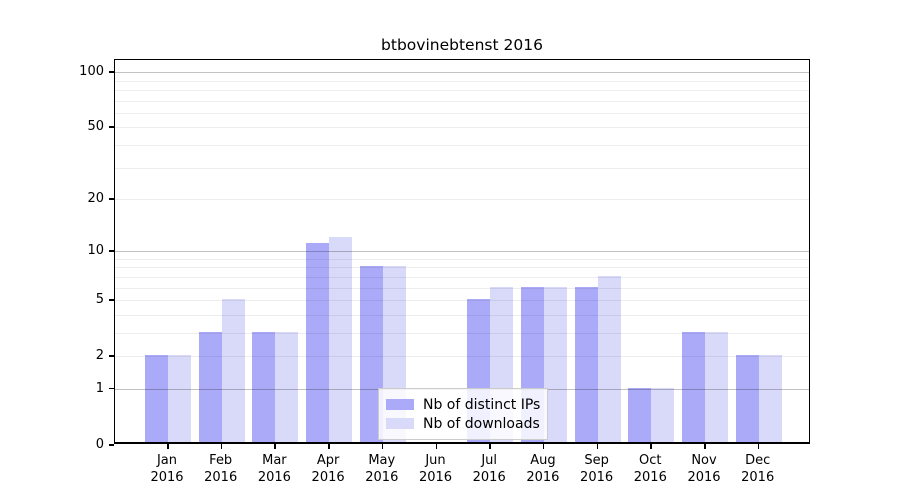  Describe the element at coordinates (489, 477) in the screenshot. I see `xtick-year-jul: 2016` at that location.